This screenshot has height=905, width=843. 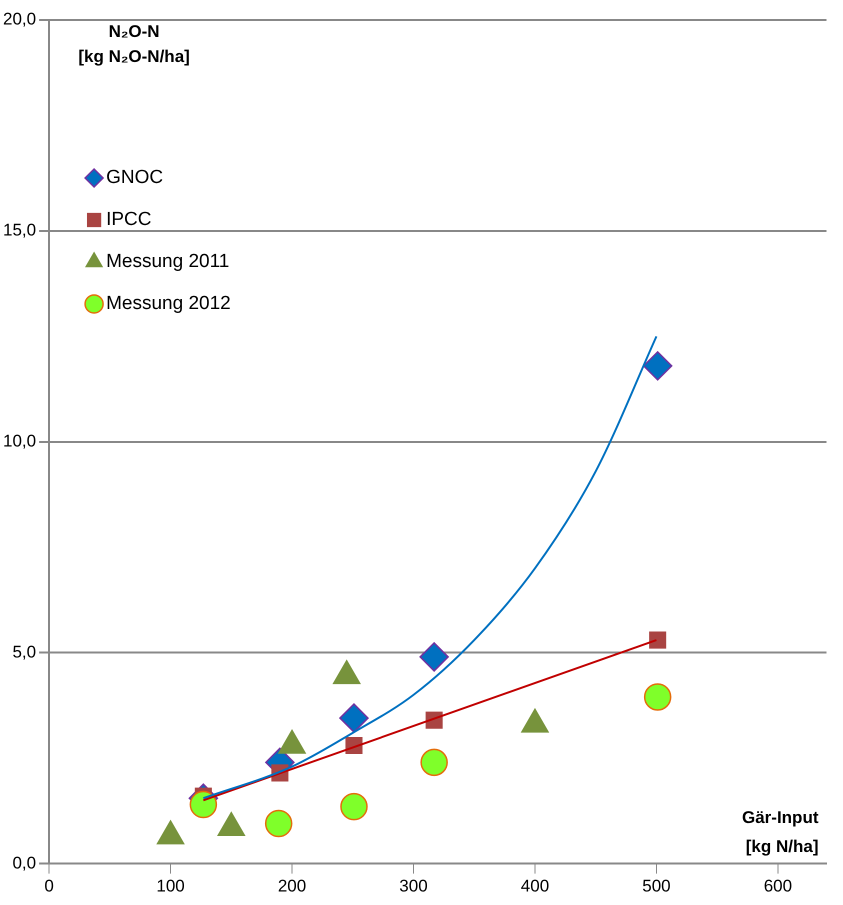 What do you see at coordinates (134, 44) in the screenshot?
I see `y-axis-title: N₂O-N [kg N₂O-N/ha]` at bounding box center [134, 44].